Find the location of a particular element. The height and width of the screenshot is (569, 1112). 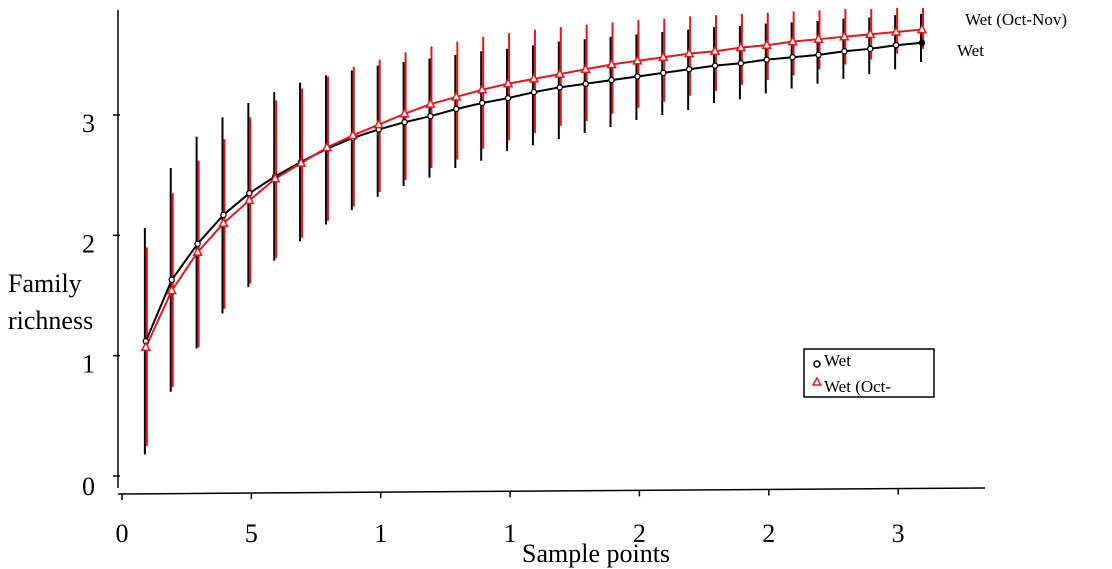

legend-box is located at coordinates (869, 373).